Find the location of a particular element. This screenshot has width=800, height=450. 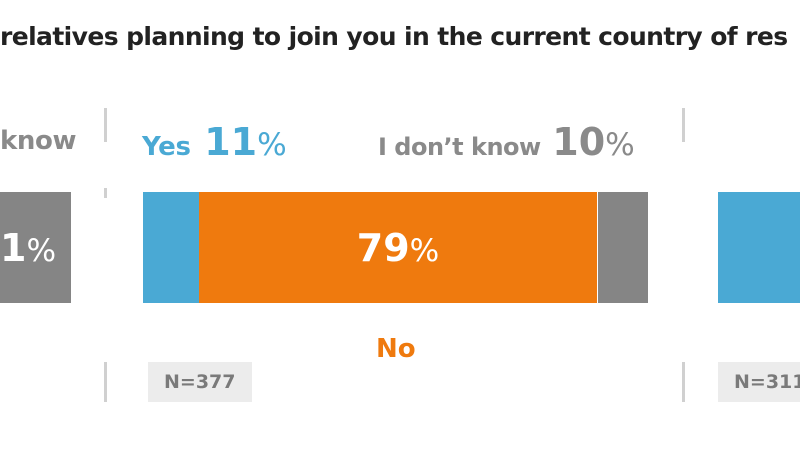

no-label: No is located at coordinates (396, 349).